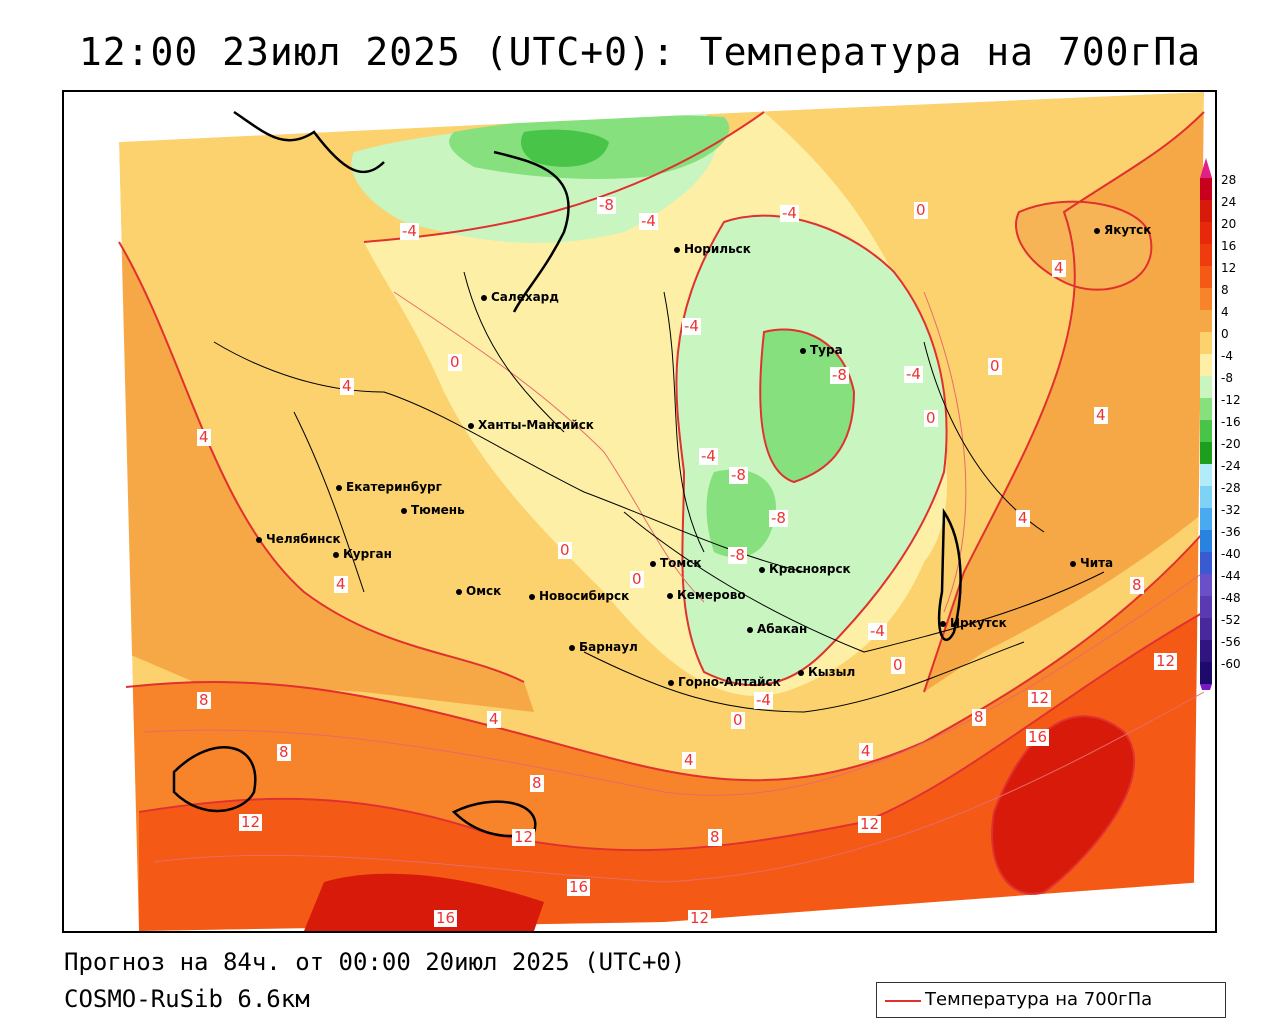 The image size is (1280, 1024). I want to click on city-label: Тура, so click(826, 350).